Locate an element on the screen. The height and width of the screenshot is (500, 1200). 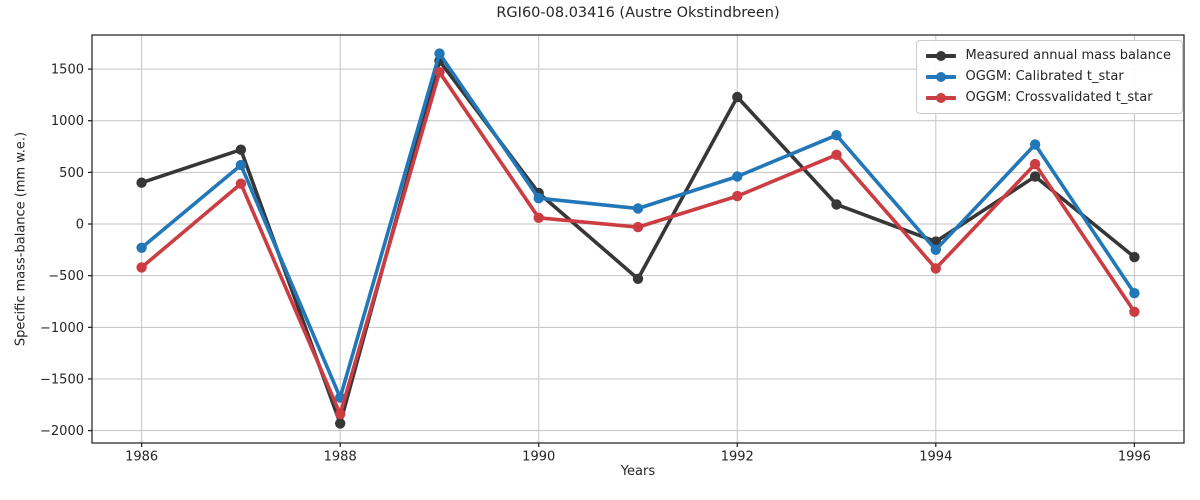
legend-marker-measured-icon is located at coordinates (941, 56).